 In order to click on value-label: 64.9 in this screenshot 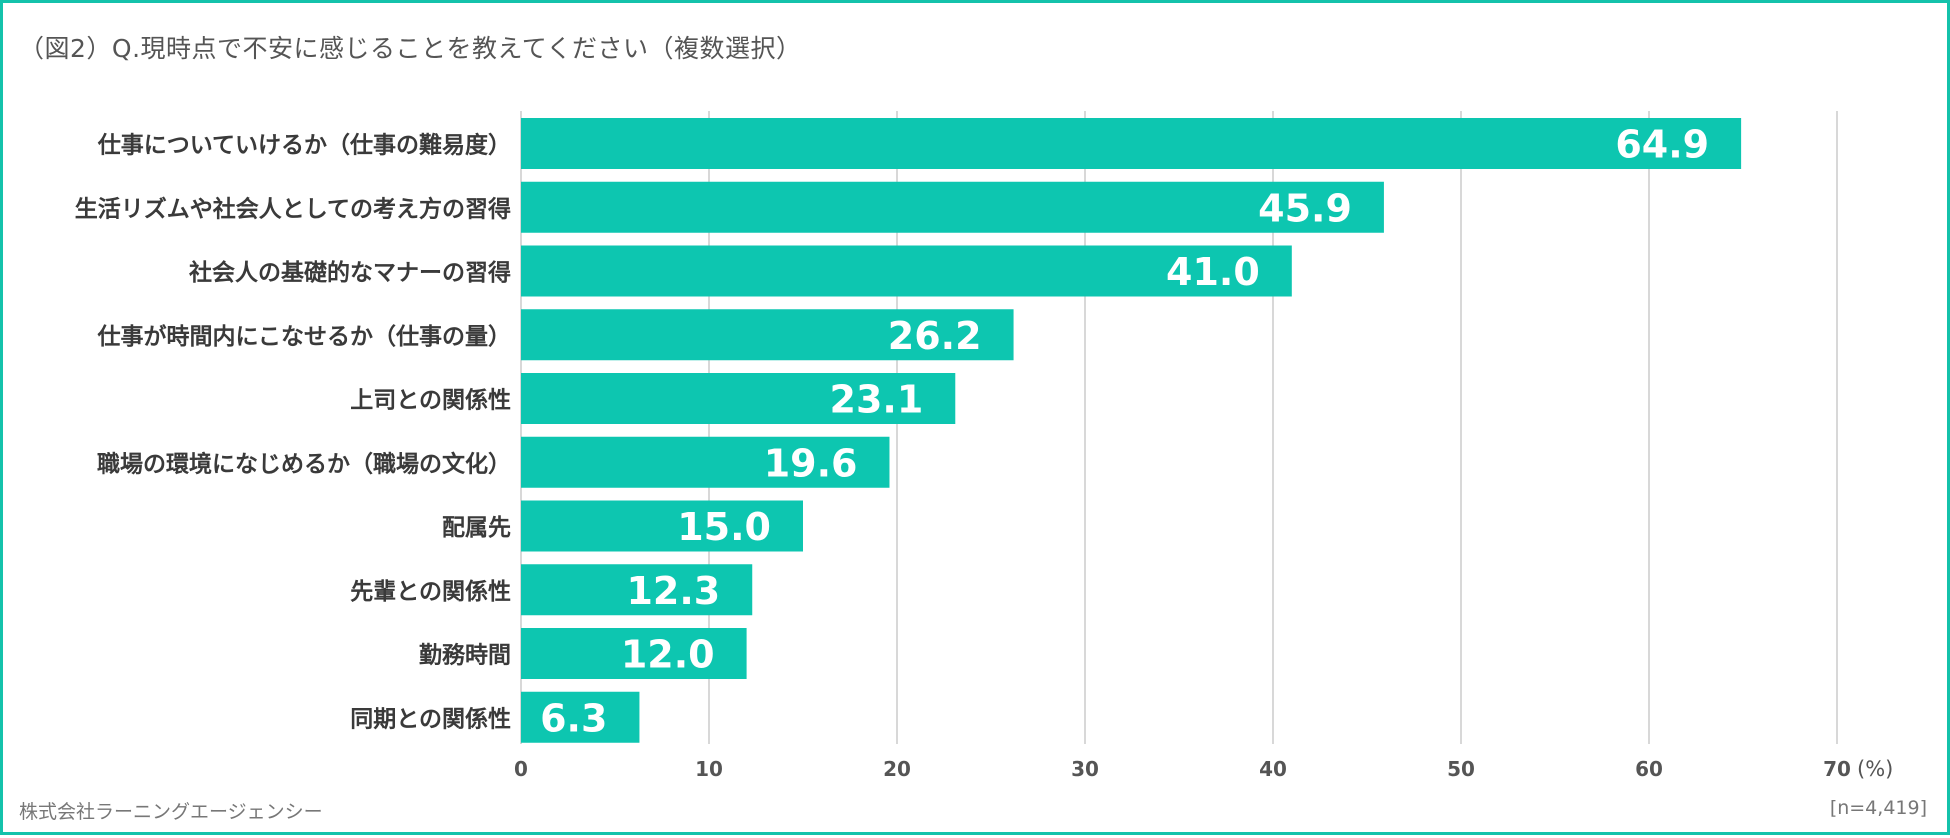, I will do `click(1662, 145)`.